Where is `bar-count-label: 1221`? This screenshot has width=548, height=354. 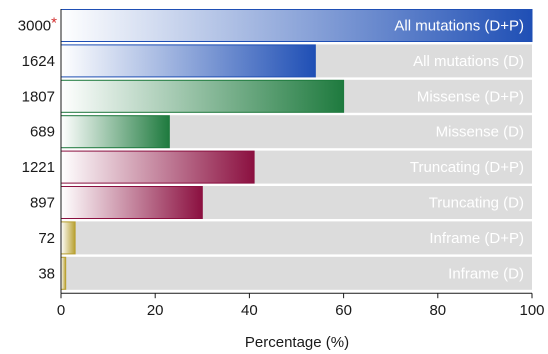
bar-count-label: 1221 is located at coordinates (38, 167).